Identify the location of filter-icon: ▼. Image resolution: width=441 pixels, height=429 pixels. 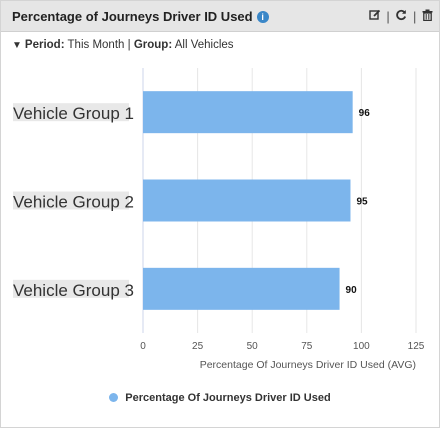
(17, 45).